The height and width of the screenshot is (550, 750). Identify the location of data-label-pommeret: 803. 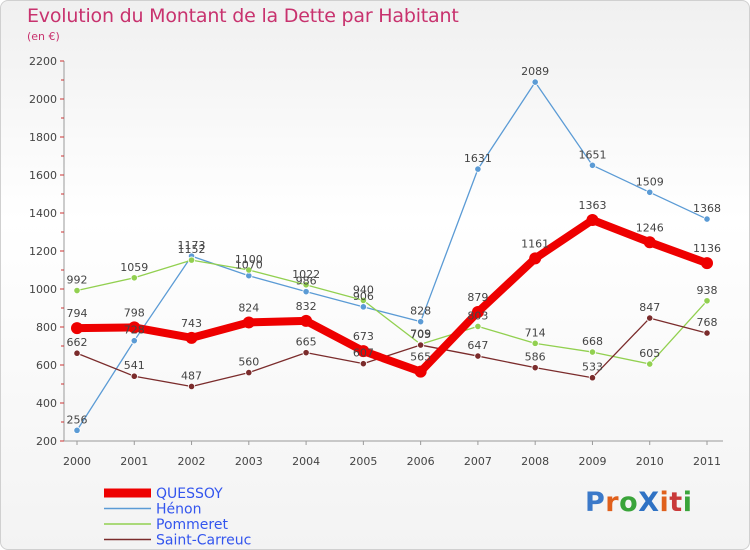
(477, 315).